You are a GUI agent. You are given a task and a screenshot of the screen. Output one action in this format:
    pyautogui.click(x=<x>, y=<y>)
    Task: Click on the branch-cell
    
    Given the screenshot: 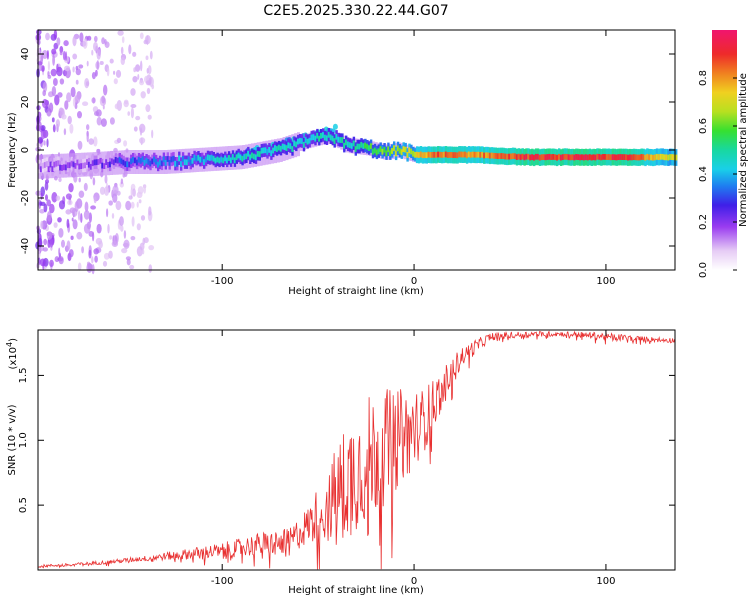 What is the action you would take?
    pyautogui.click(x=335, y=126)
    